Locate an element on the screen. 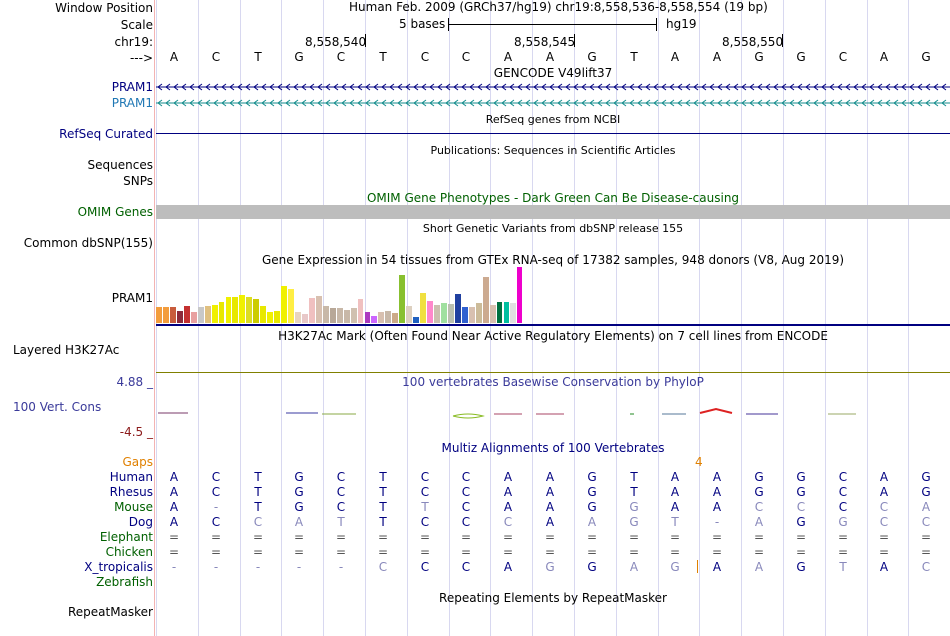 Image resolution: width=950 pixels, height=636 pixels. pubs-track-label-1: Sequences is located at coordinates (120, 165).